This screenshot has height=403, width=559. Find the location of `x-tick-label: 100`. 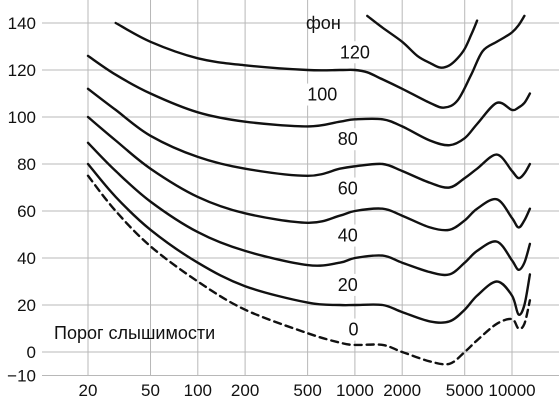

x-tick-label: 100 is located at coordinates (198, 390).